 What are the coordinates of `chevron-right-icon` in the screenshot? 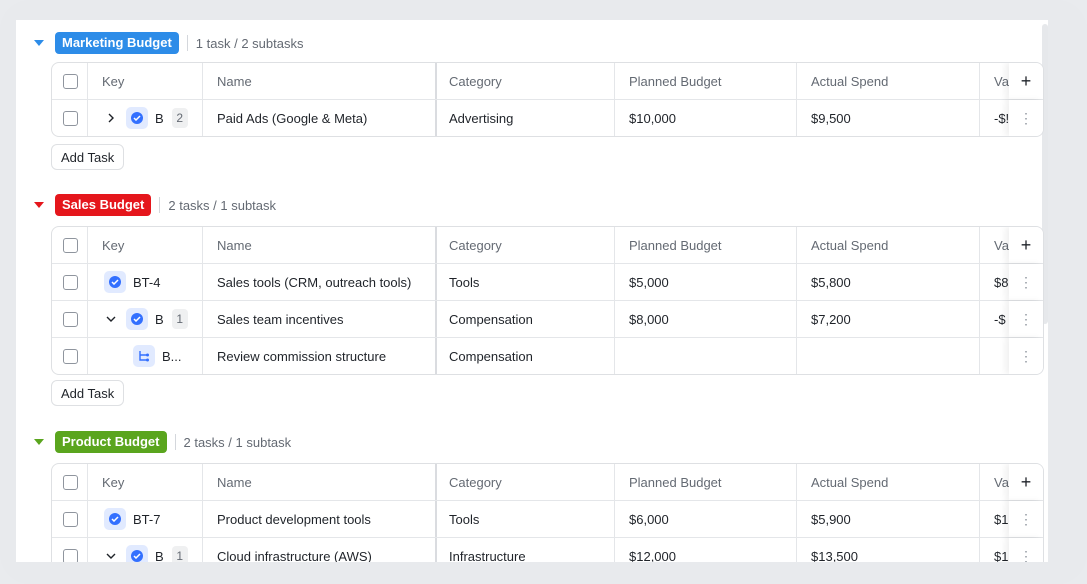 It's located at (111, 118).